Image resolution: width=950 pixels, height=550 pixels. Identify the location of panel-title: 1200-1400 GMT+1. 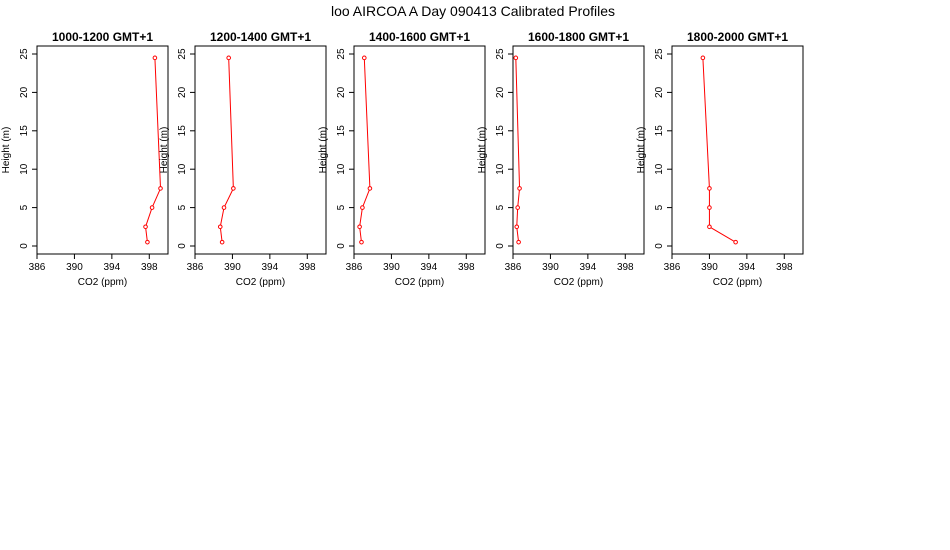
(260, 37).